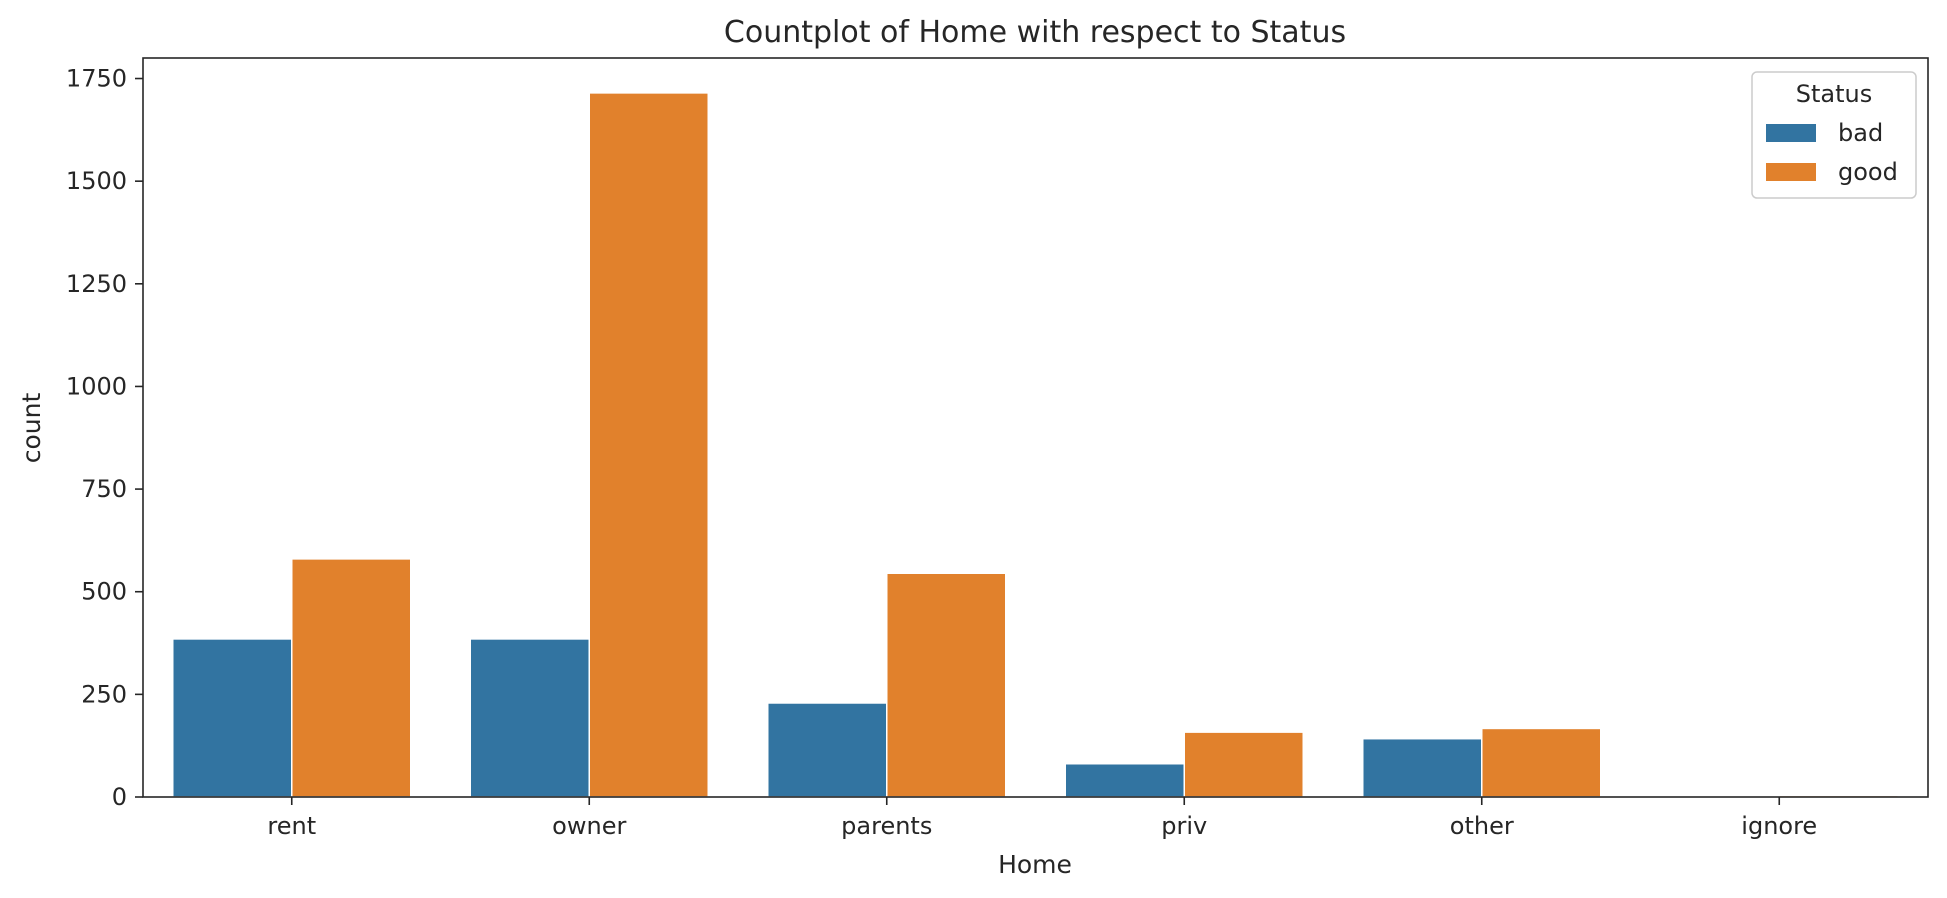 This screenshot has height=898, width=1947. What do you see at coordinates (1541, 762) in the screenshot?
I see `bar-other-good` at bounding box center [1541, 762].